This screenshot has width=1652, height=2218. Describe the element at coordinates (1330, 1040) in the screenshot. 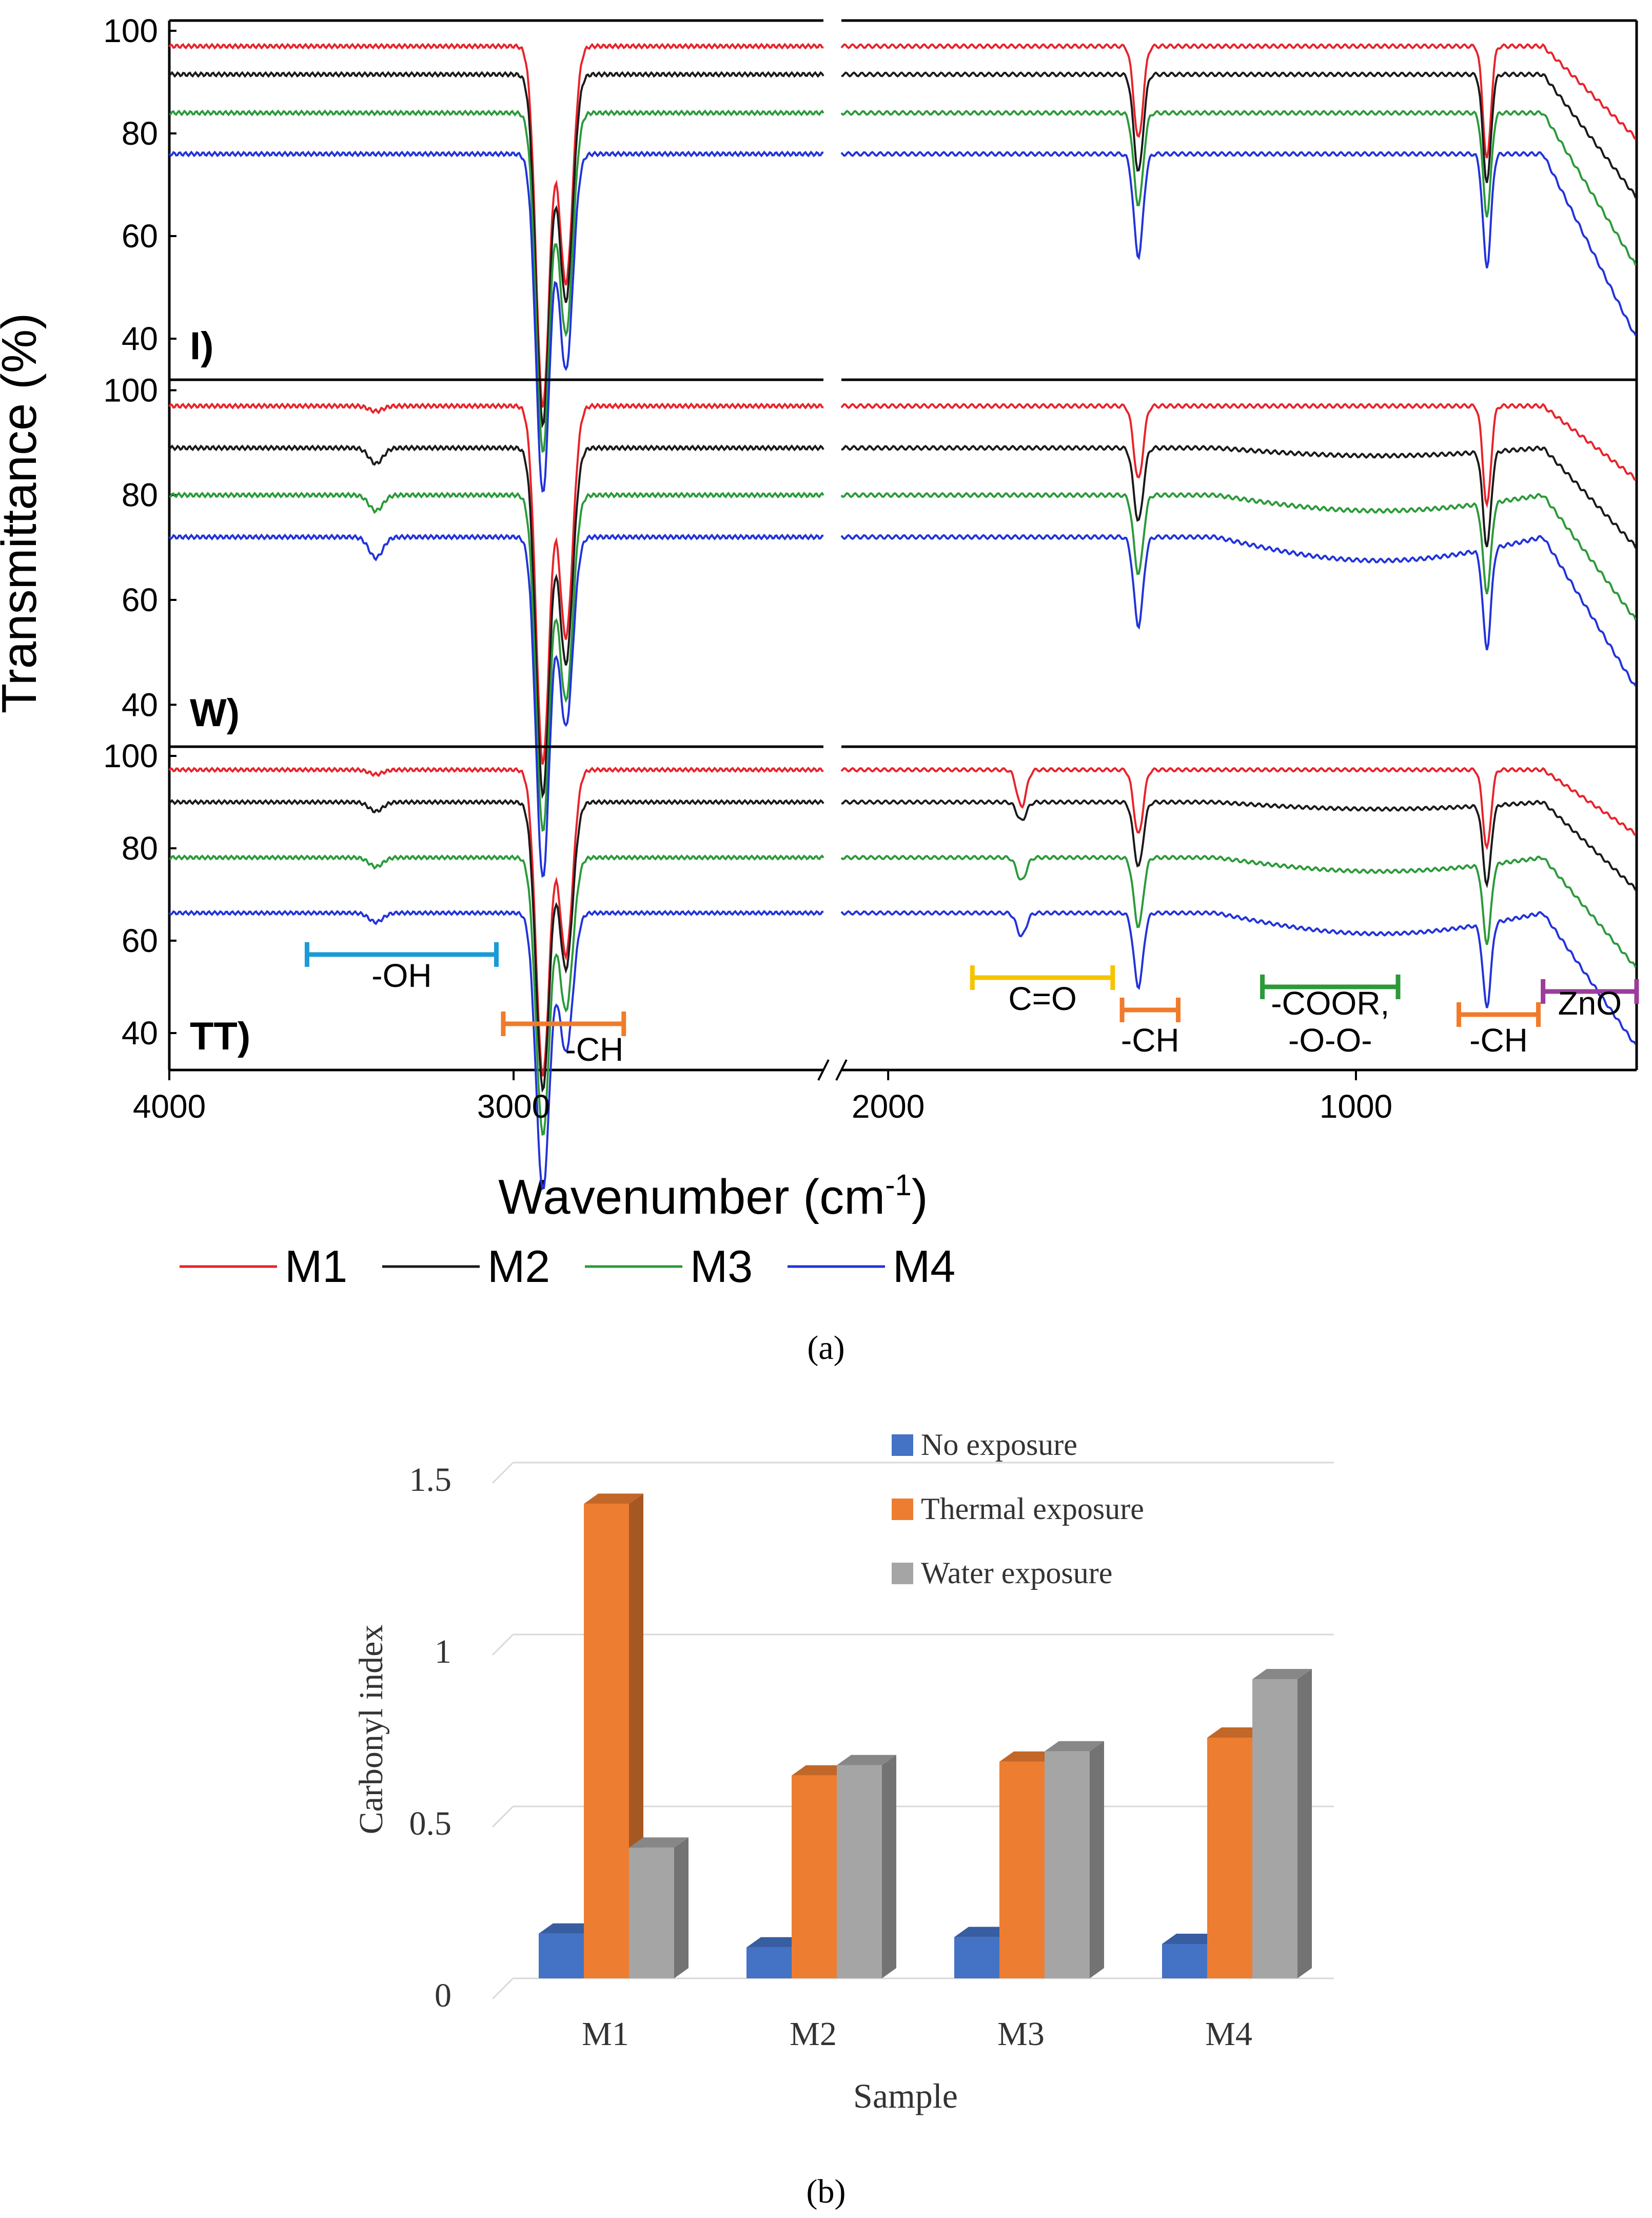

I see `annotation-label: -O-O-` at that location.